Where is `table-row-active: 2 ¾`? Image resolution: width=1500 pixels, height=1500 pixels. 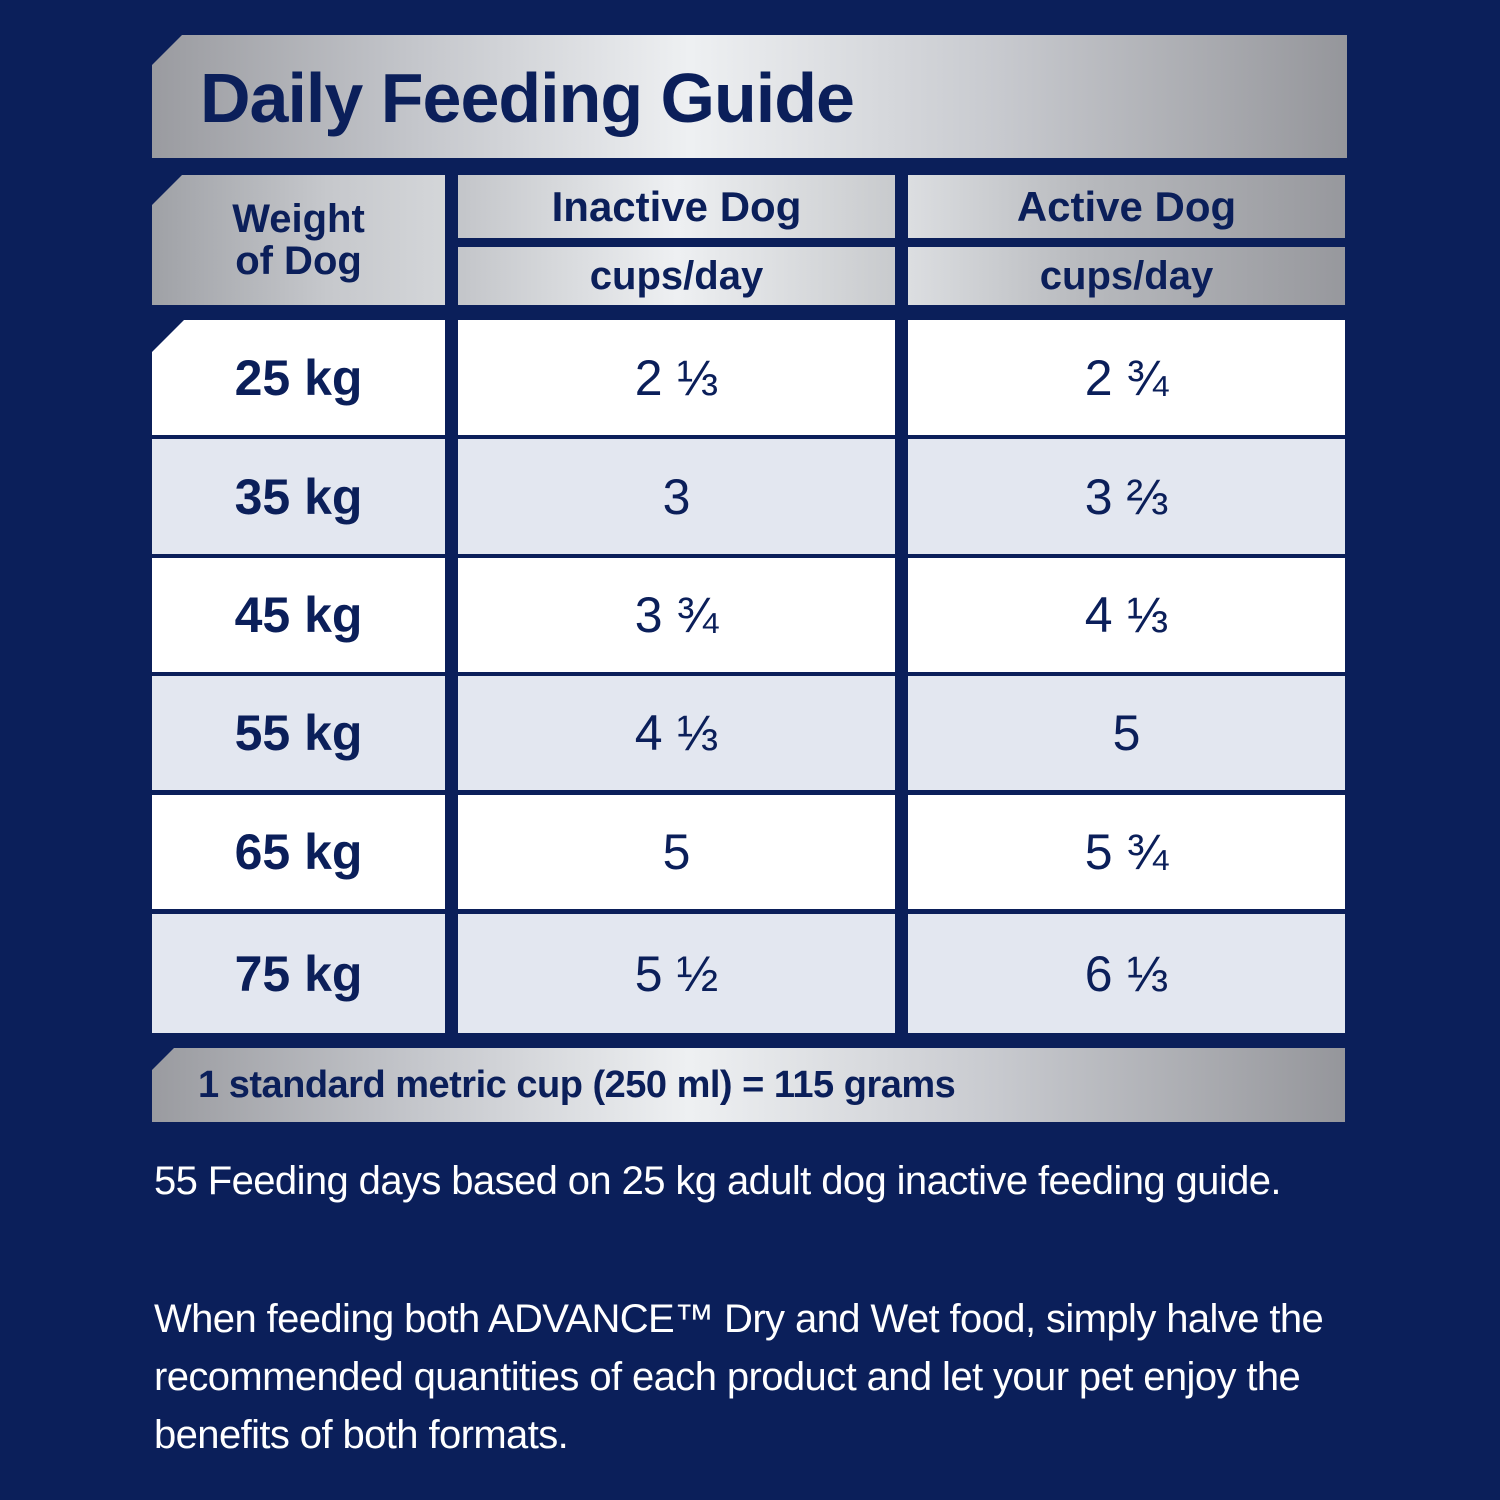 table-row-active: 2 ¾ is located at coordinates (1126, 377).